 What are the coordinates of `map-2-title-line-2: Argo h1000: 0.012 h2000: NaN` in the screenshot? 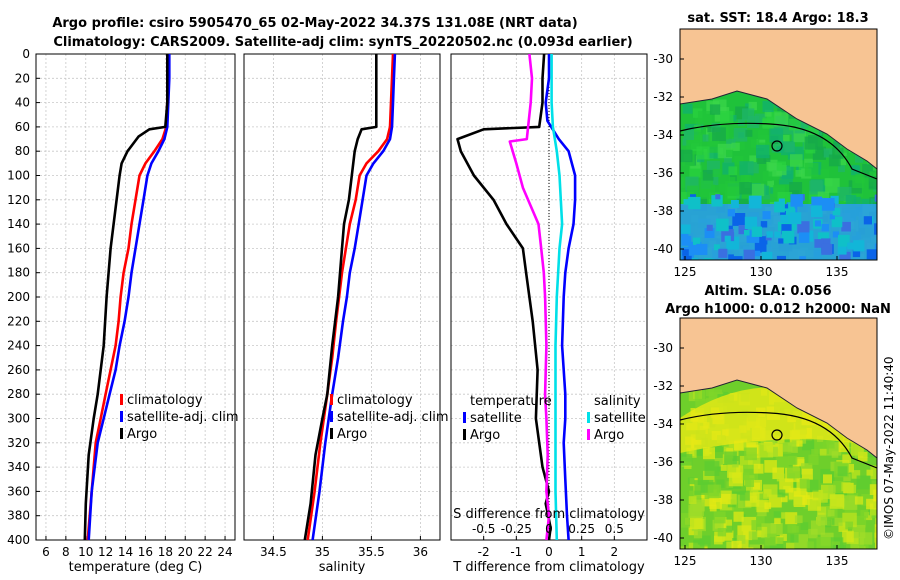 It's located at (778, 309).